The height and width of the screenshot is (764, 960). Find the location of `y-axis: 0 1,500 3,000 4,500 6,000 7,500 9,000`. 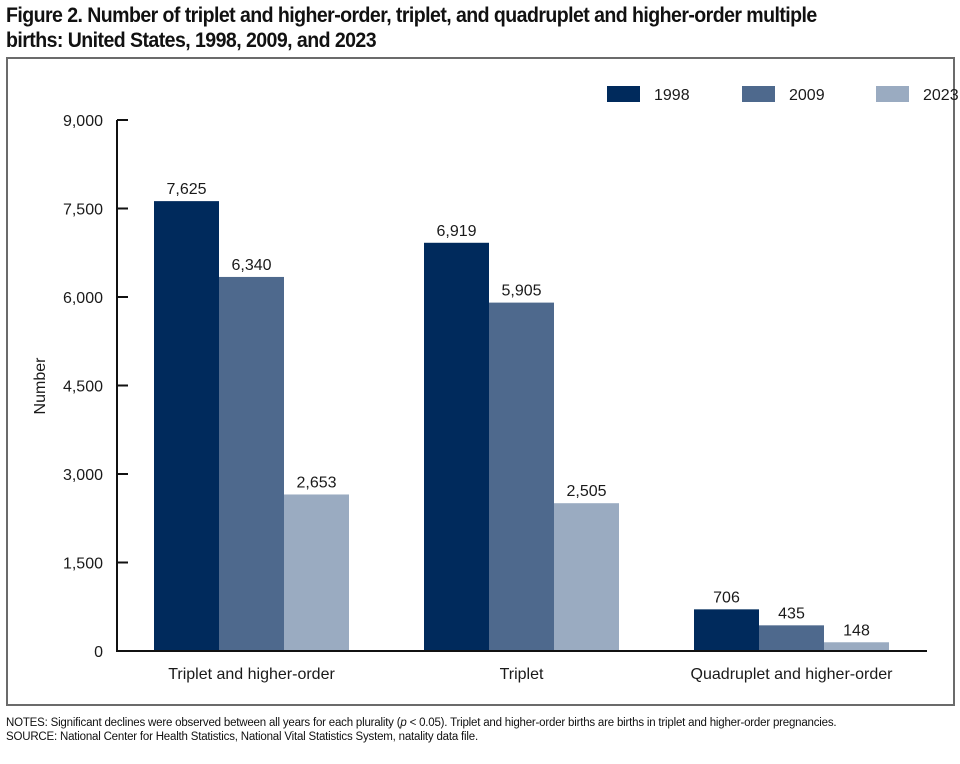

y-axis: 0 1,500 3,000 4,500 6,000 7,500 9,000 is located at coordinates (95, 387).